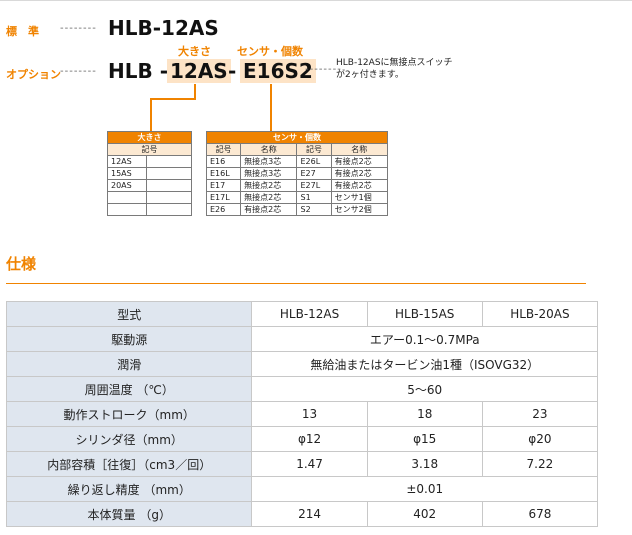 The width and height of the screenshot is (632, 535). What do you see at coordinates (424, 339) in the screenshot?
I see `spec-row-value: エアー0.1～0.7MPa` at bounding box center [424, 339].